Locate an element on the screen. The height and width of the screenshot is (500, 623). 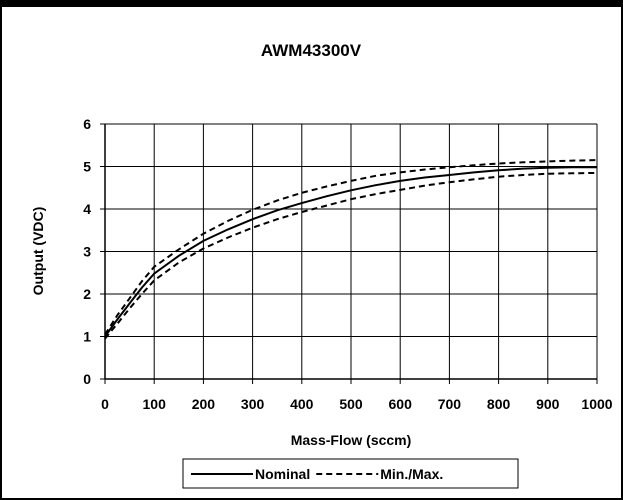
x-tick-label: 900 is located at coordinates (548, 404).